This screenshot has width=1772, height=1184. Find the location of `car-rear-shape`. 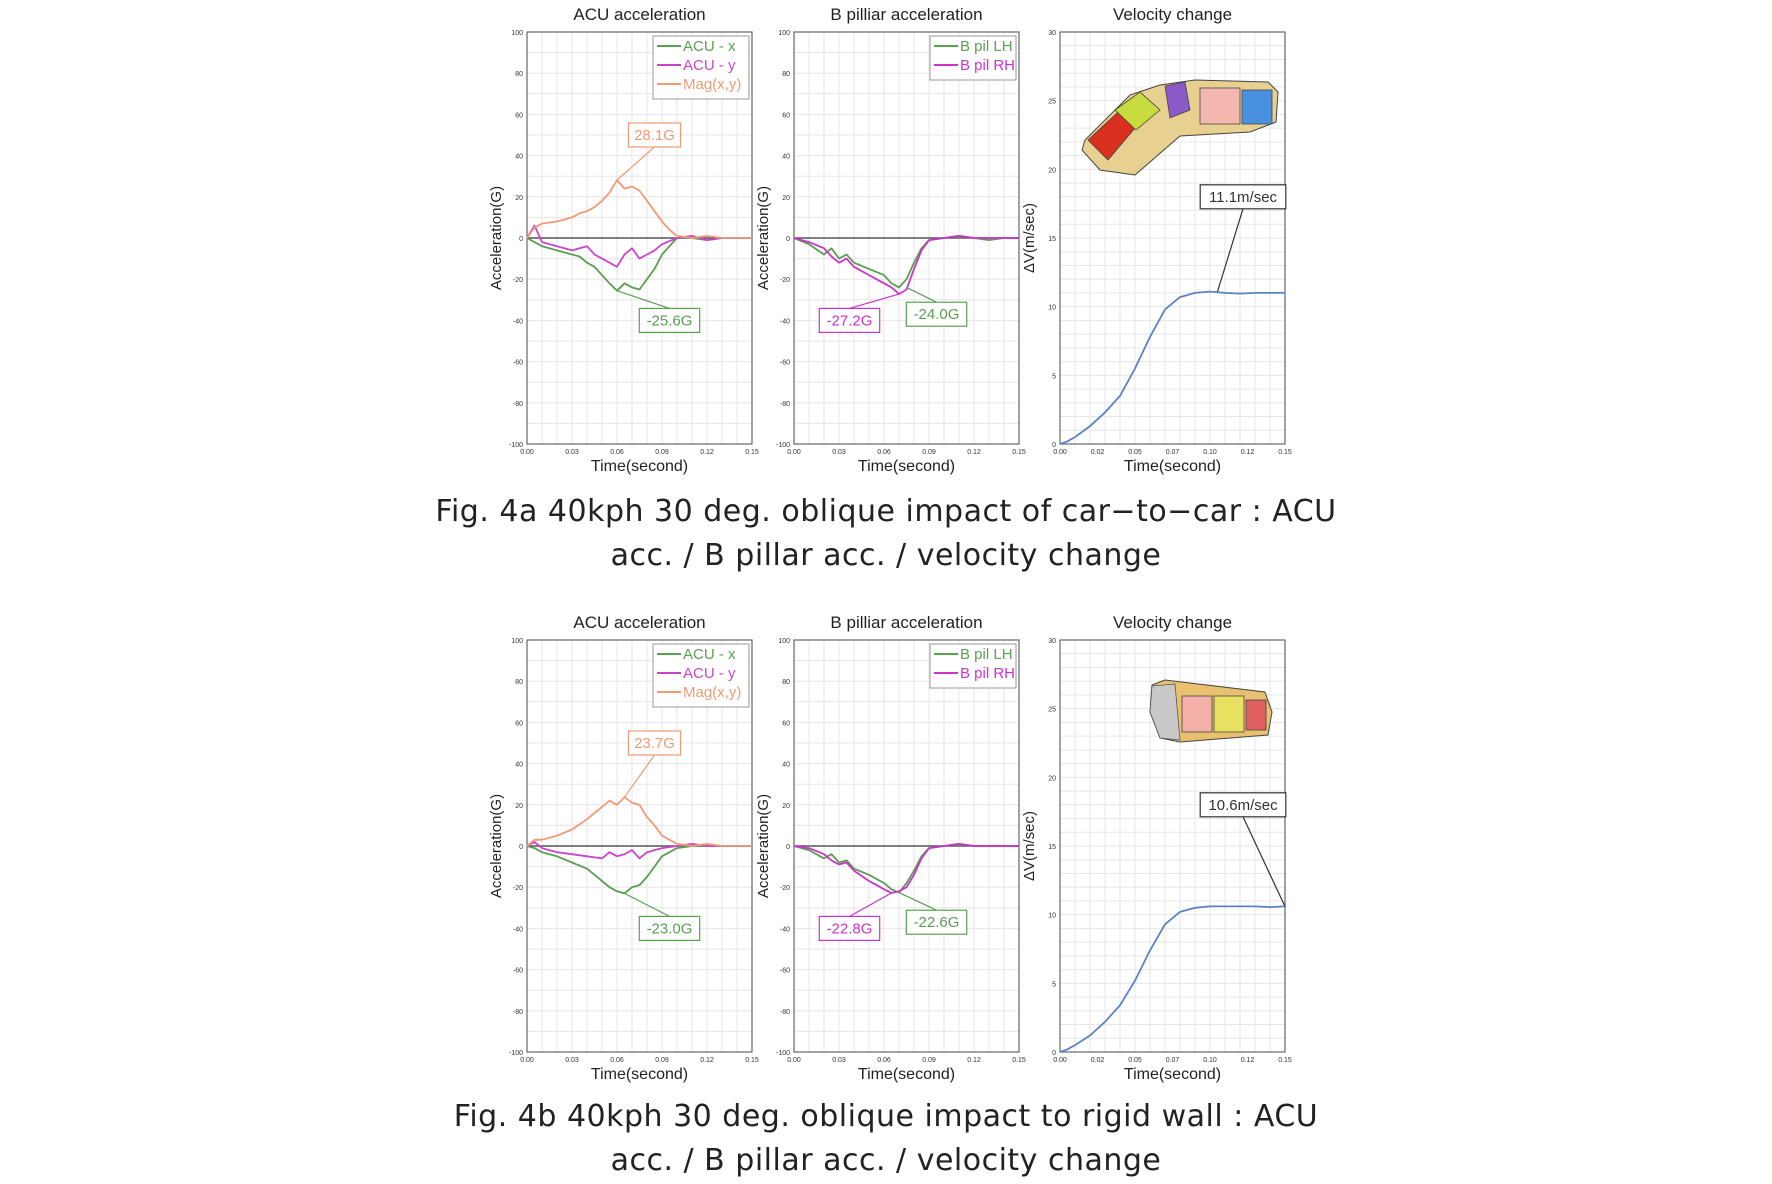

car-rear-shape is located at coordinates (1256, 715).